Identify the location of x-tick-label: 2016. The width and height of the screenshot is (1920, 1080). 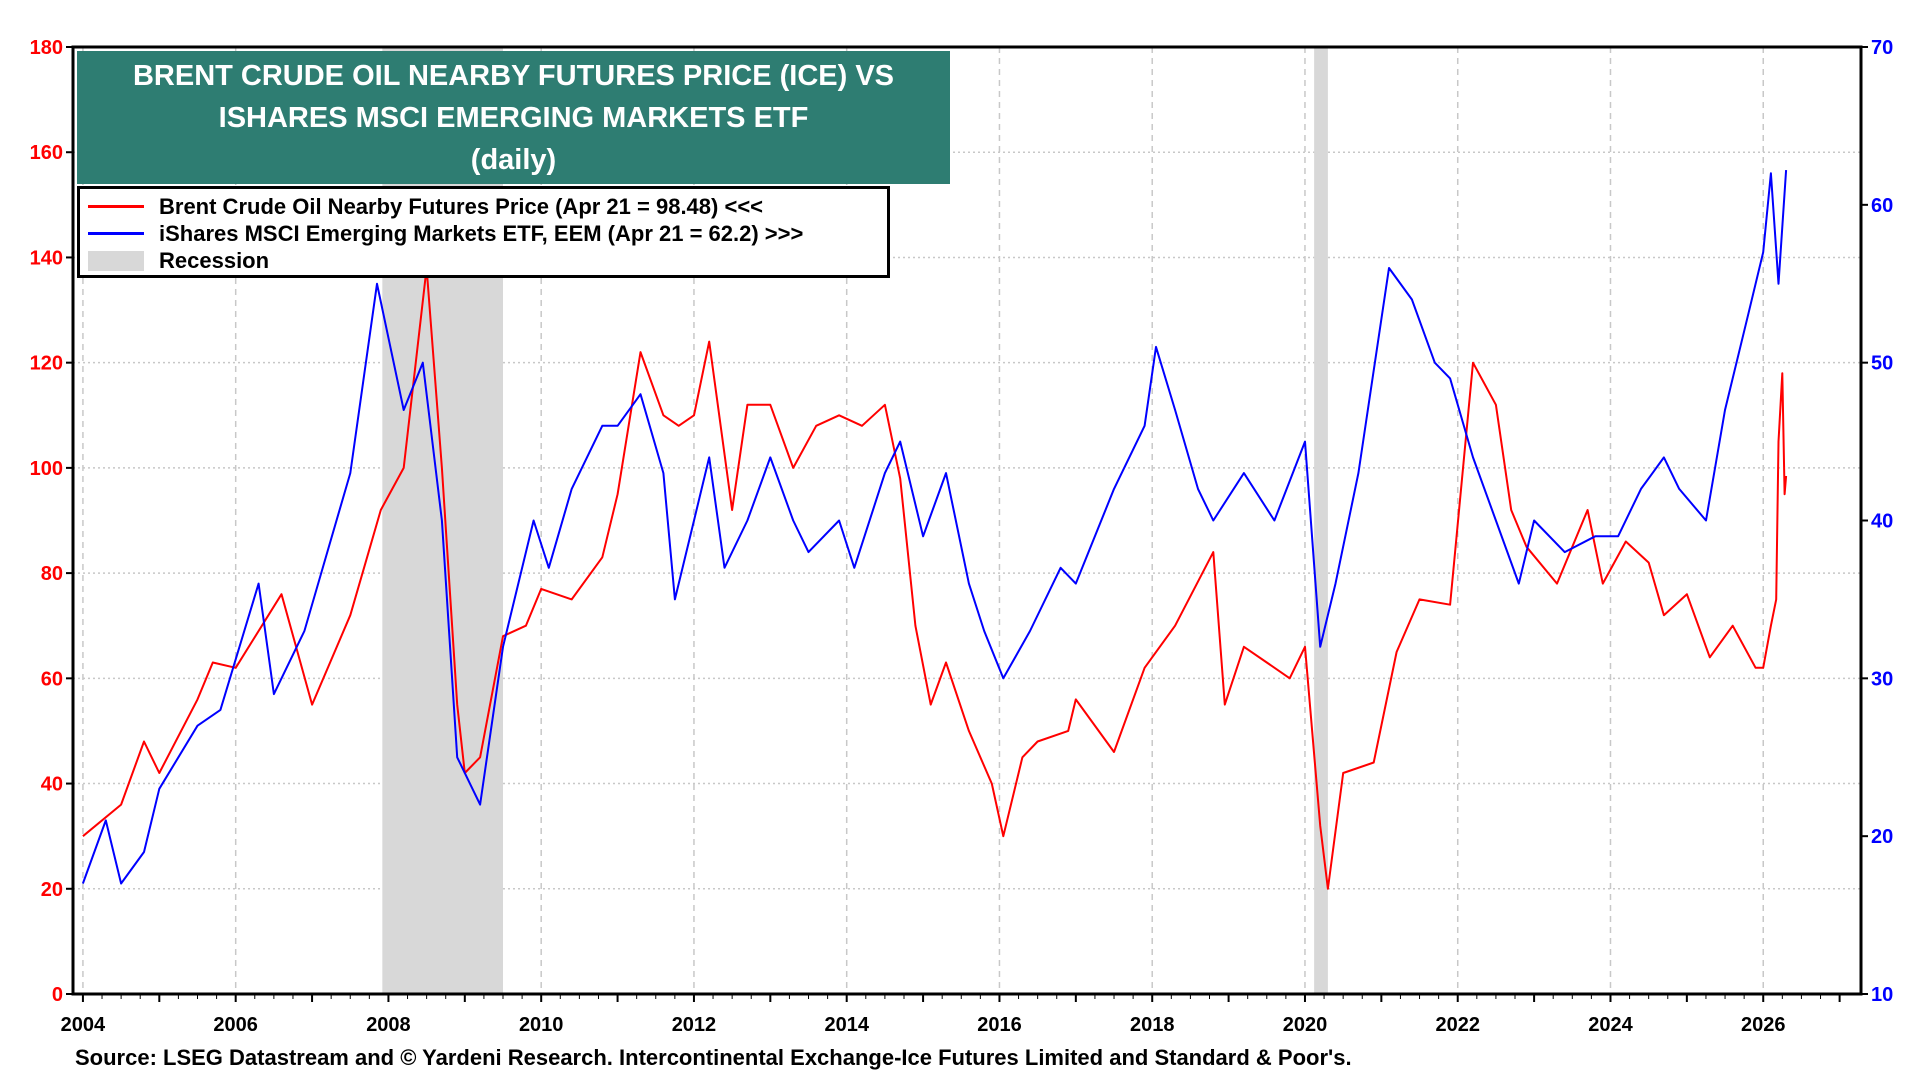
(999, 1025).